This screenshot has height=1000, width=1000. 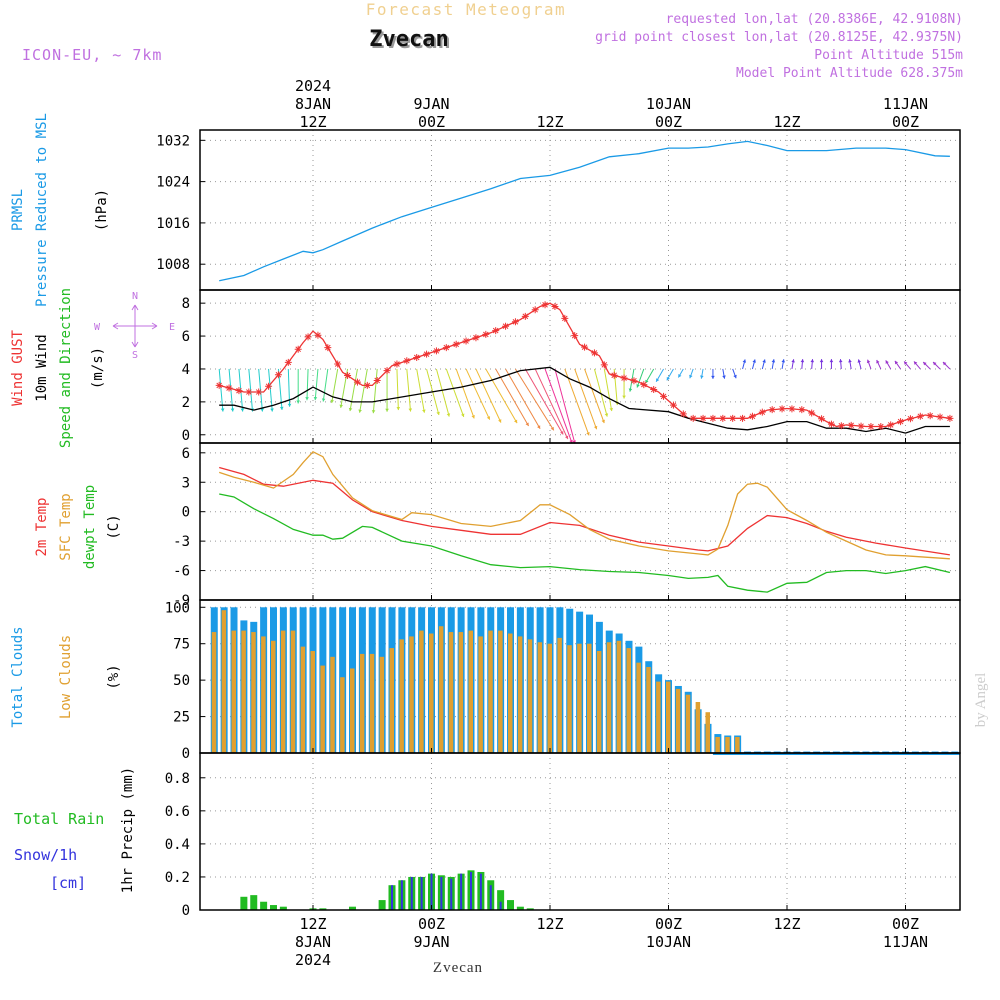 I want to click on temp-axis-label: dewpt Temp, so click(x=90, y=527).